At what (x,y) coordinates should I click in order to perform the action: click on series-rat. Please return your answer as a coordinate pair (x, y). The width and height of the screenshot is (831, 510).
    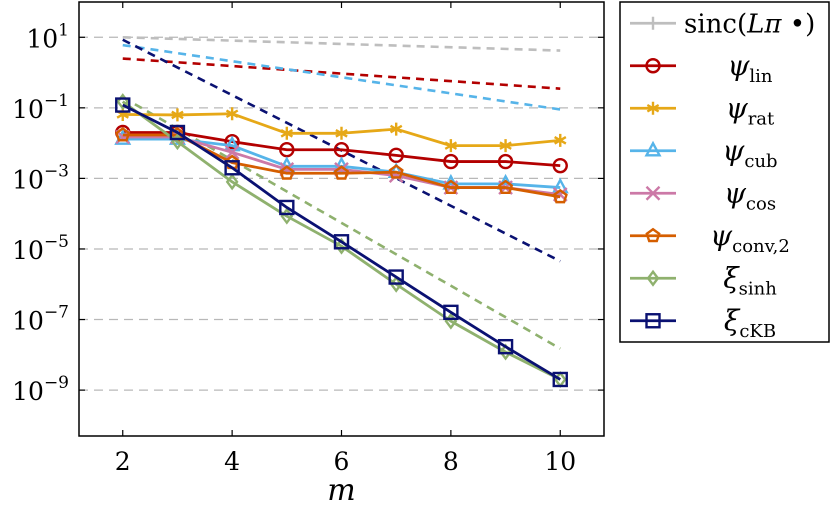
    Looking at the image, I should click on (341, 130).